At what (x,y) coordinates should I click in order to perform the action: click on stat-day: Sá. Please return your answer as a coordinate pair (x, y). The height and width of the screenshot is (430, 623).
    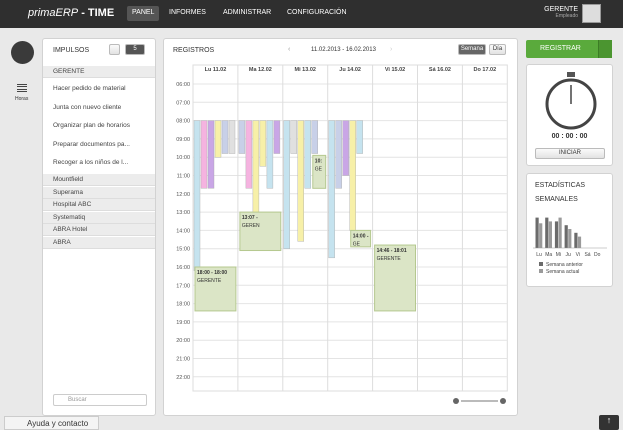
    Looking at the image, I should click on (587, 255).